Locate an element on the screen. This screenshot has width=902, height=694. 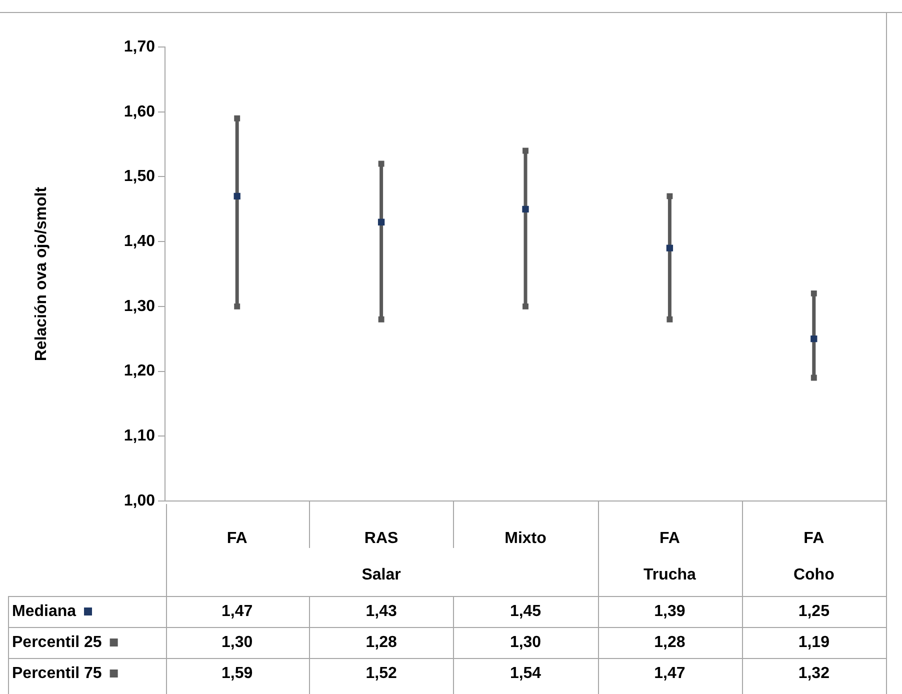
legend-label: Percentil 25 is located at coordinates (57, 642).